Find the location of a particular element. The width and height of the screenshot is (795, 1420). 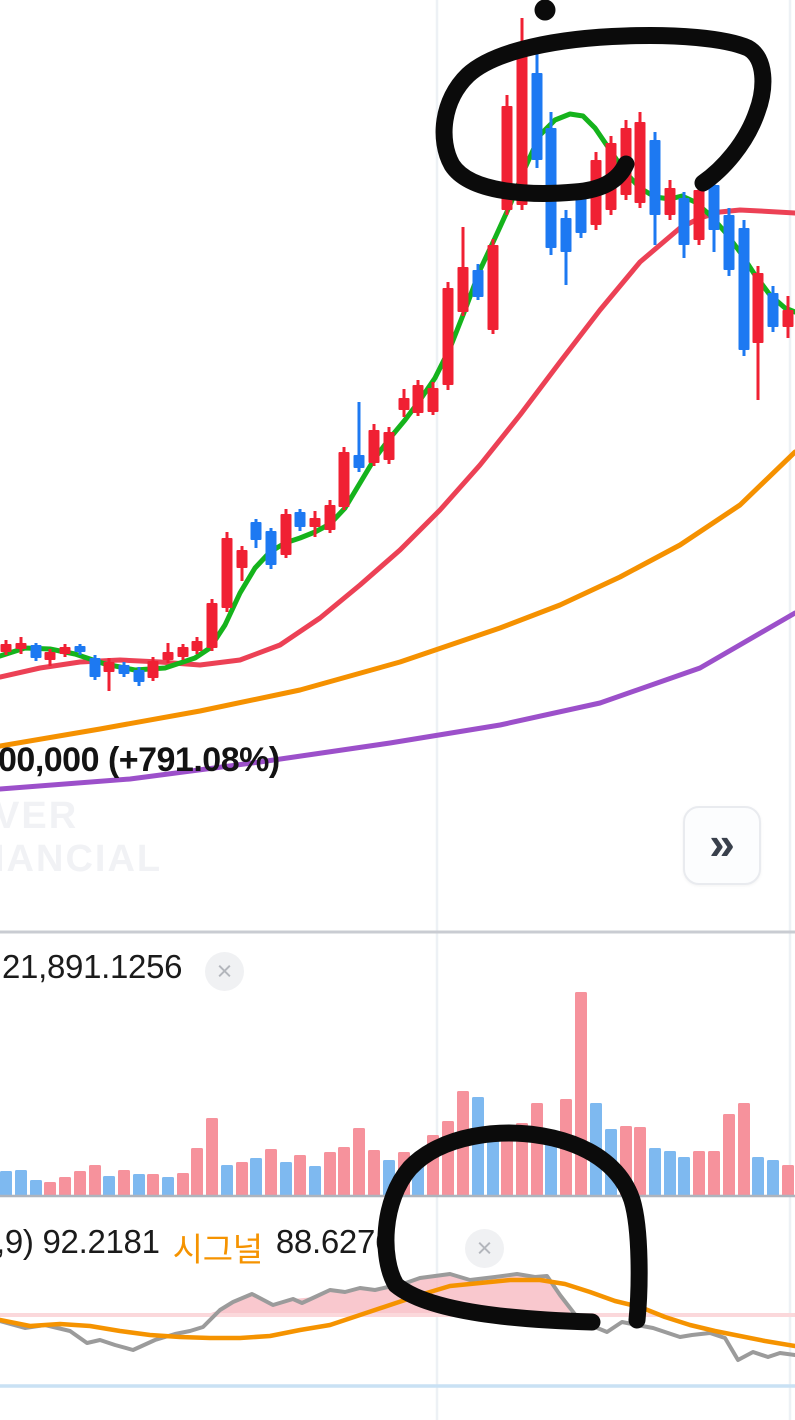

naver-financial-watermark: VER IANCIAL is located at coordinates (81, 838).